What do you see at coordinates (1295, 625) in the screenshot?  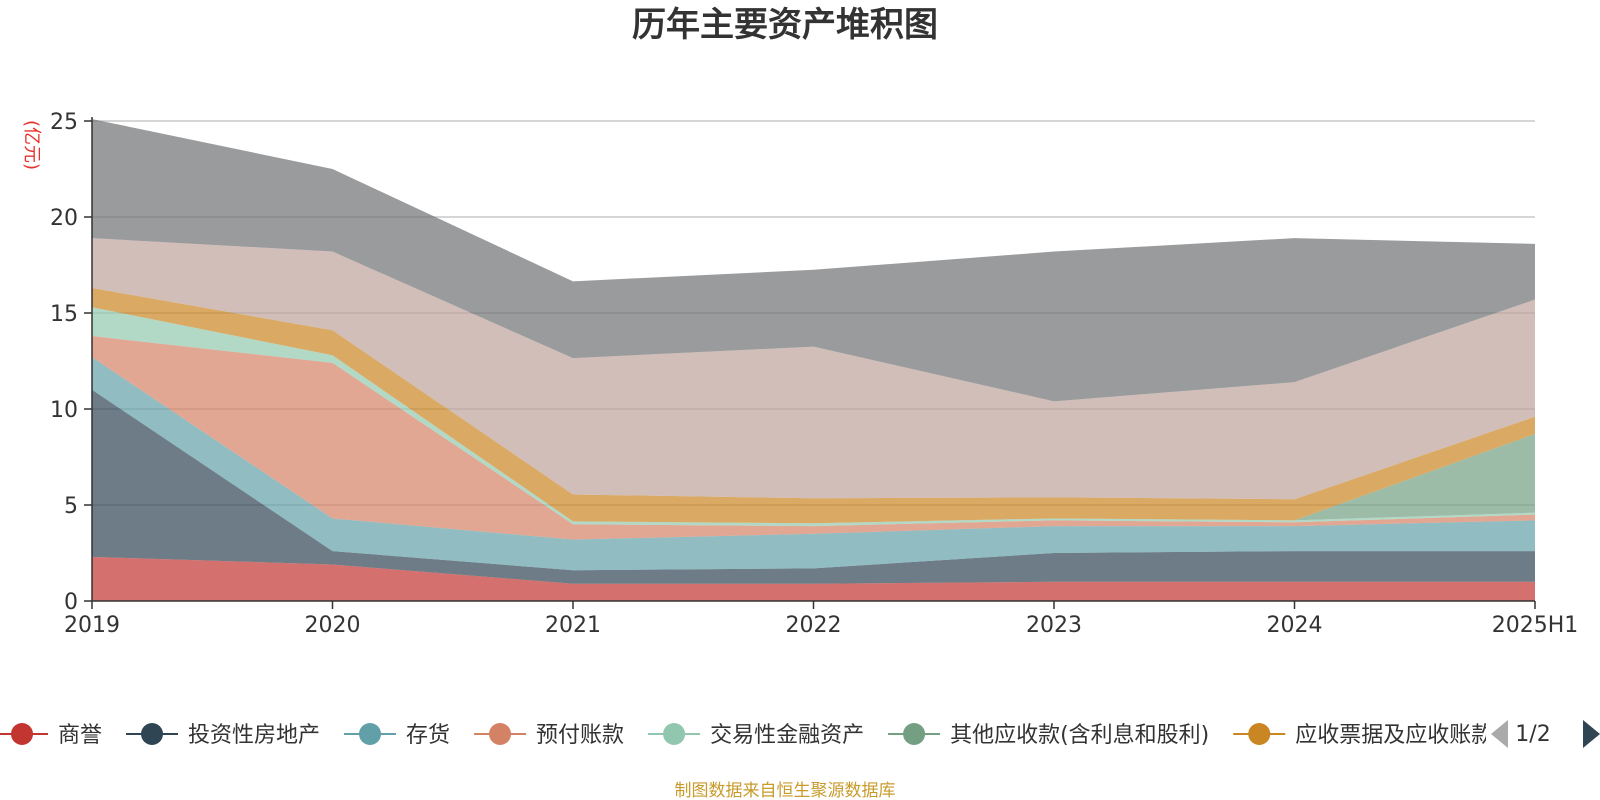 I see `x-tick-label: 2024` at bounding box center [1295, 625].